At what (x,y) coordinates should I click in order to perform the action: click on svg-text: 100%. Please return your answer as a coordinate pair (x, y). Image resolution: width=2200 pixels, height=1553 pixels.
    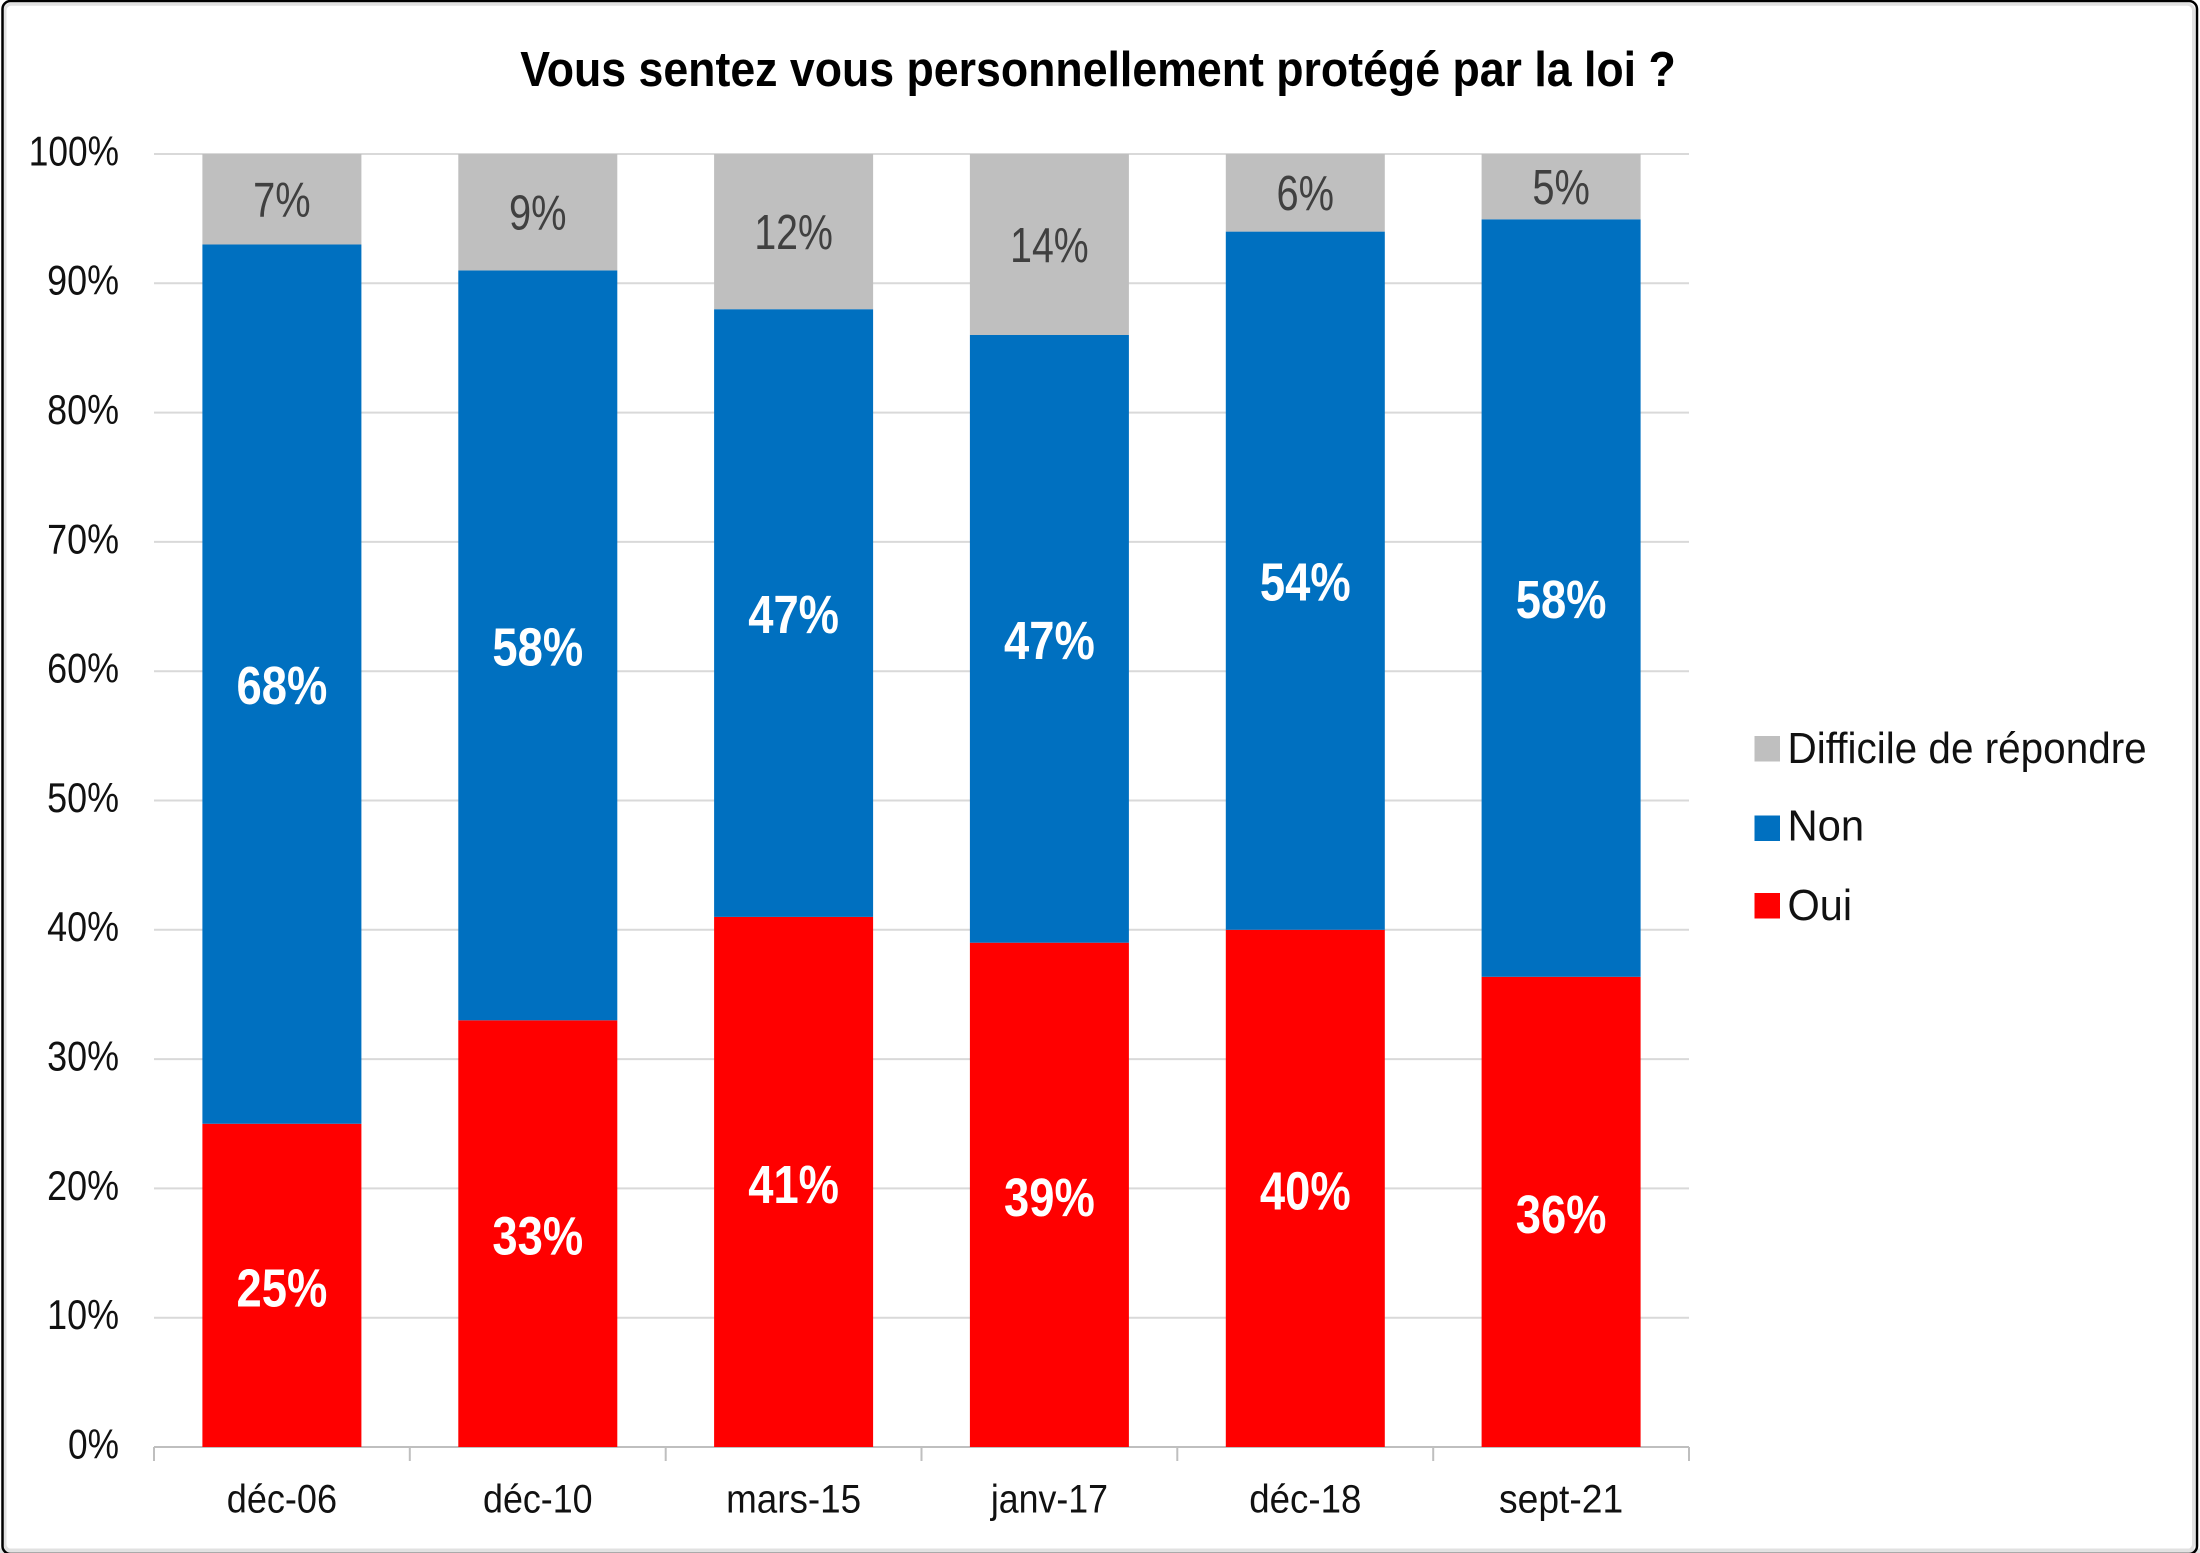
    Looking at the image, I should click on (74, 152).